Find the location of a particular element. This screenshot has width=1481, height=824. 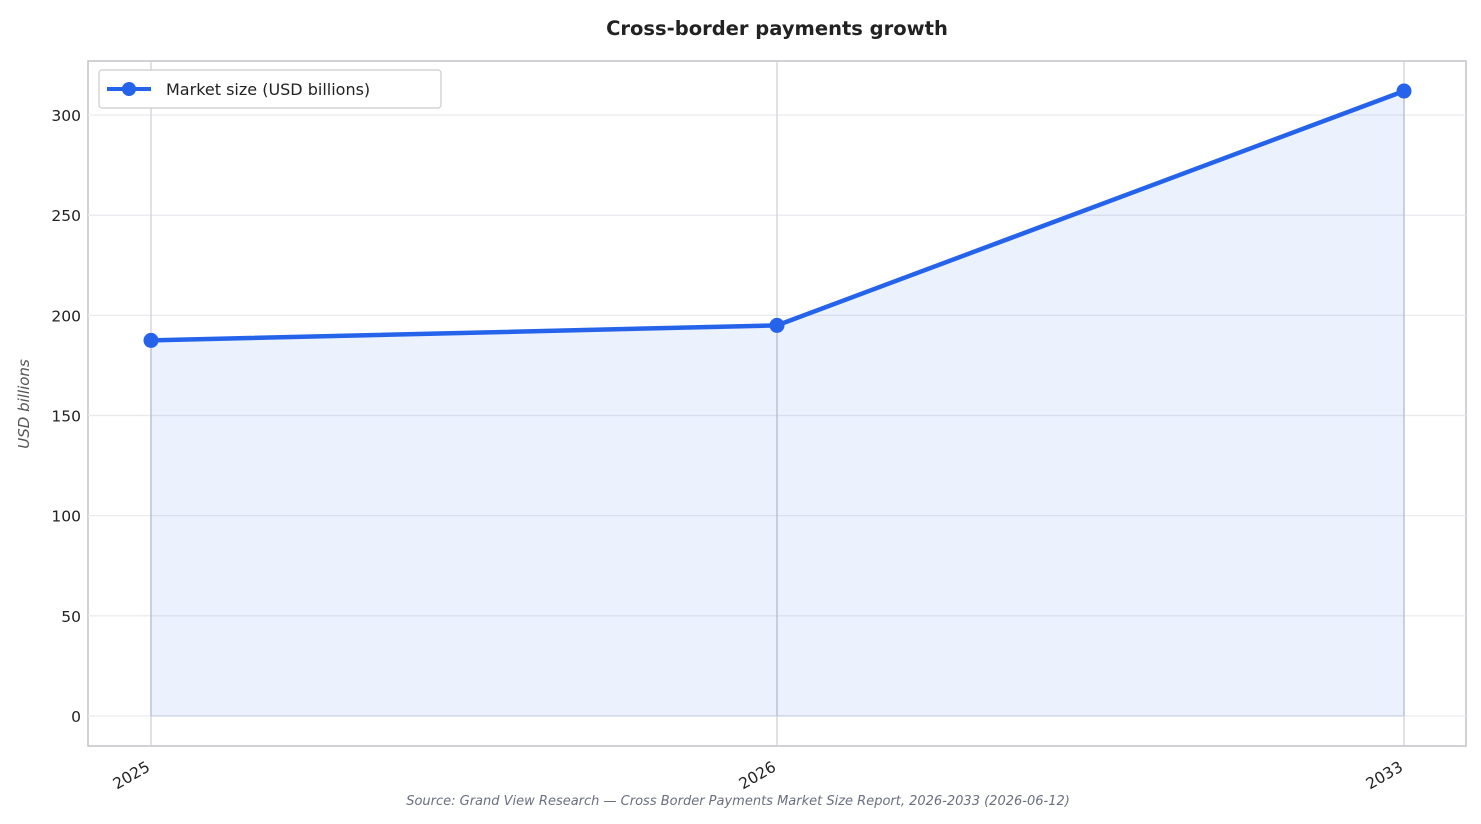

y-tick-label: 0 is located at coordinates (76, 717).